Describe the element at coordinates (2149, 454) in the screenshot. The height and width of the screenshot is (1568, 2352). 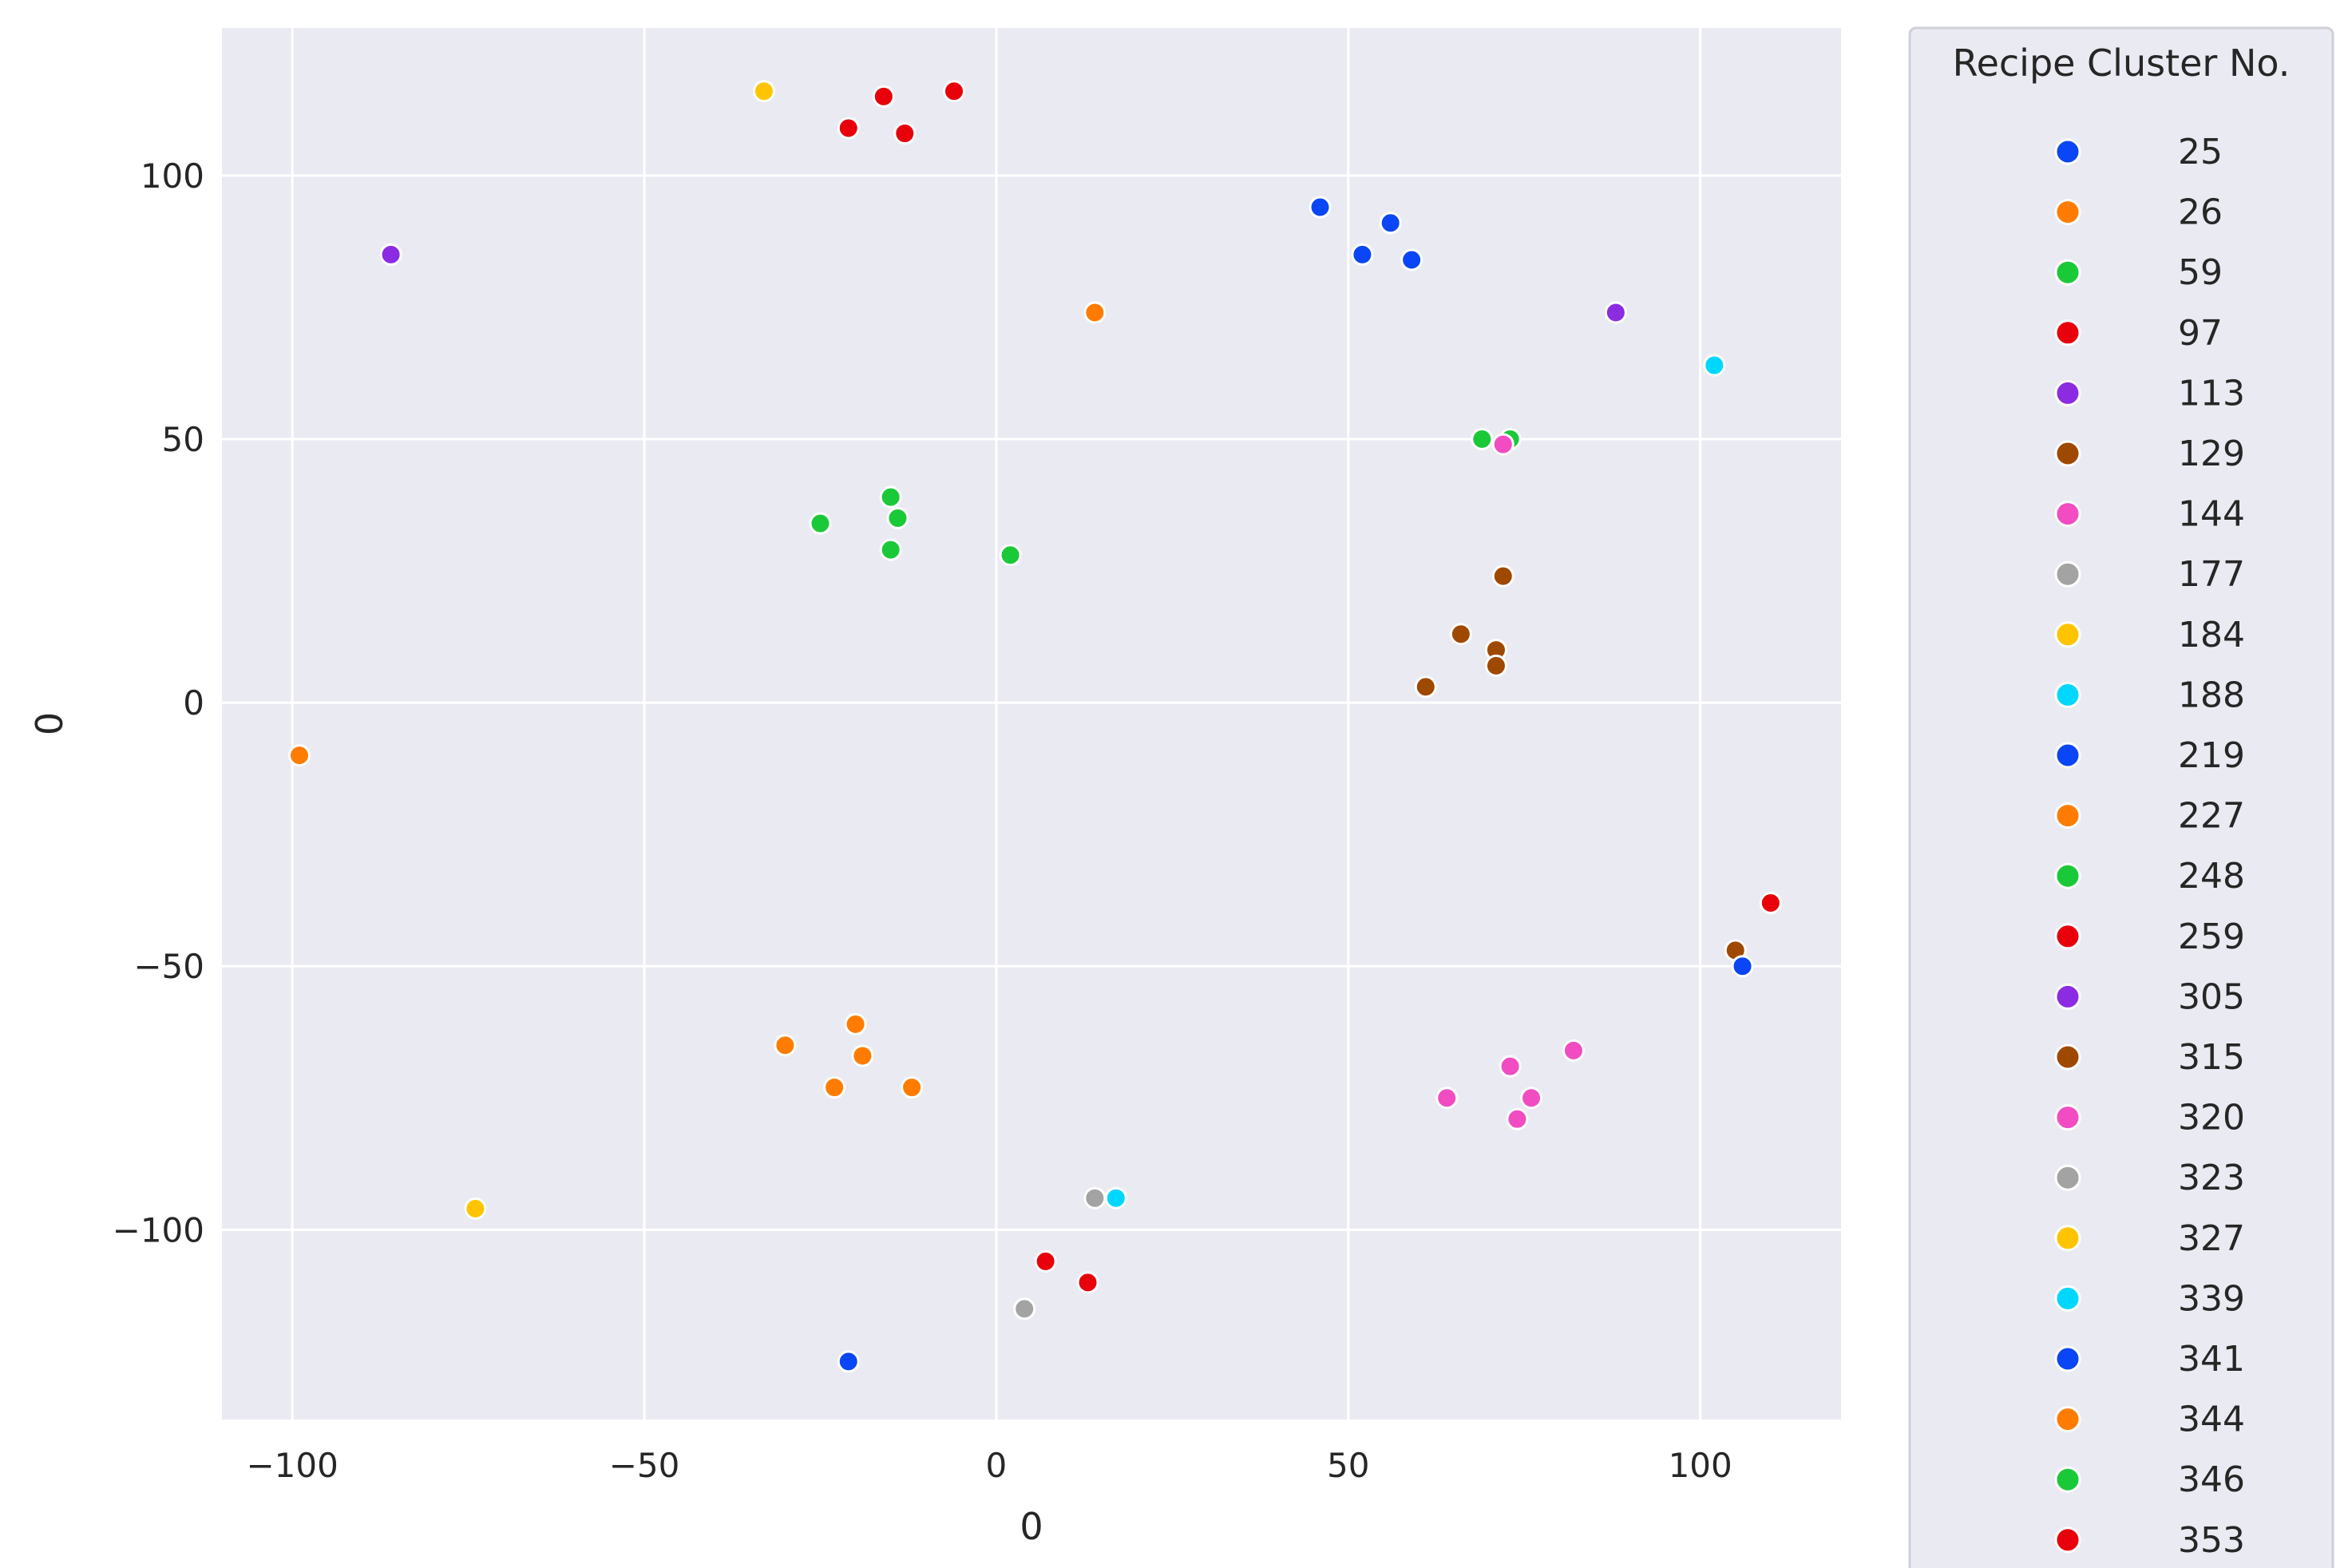
I see `legend-item: 129` at that location.